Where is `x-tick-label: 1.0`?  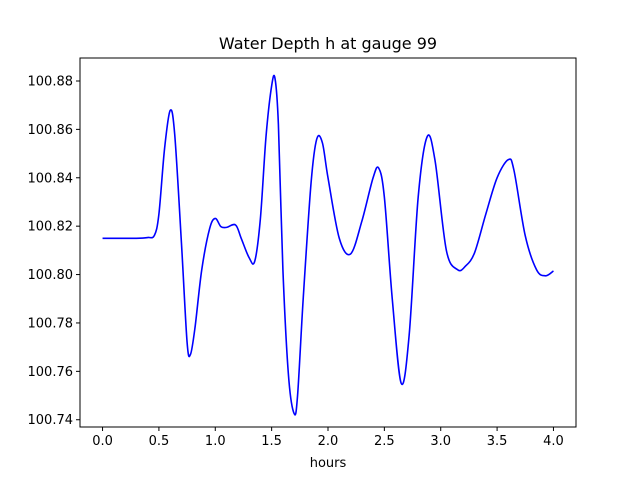
x-tick-label: 1.0 is located at coordinates (215, 441).